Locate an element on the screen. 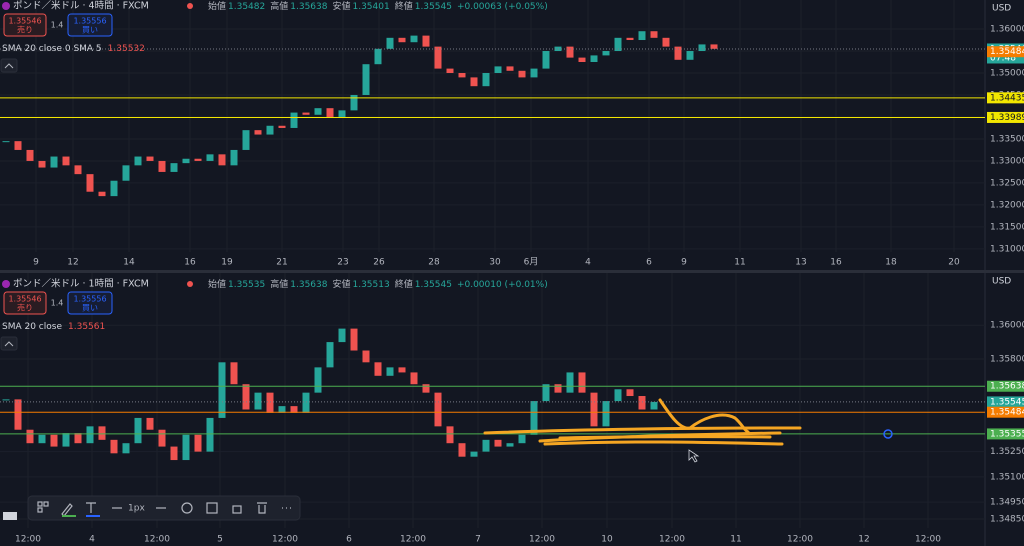 This screenshot has width=1024, height=546. sma-value: 1.35532 is located at coordinates (126, 49).